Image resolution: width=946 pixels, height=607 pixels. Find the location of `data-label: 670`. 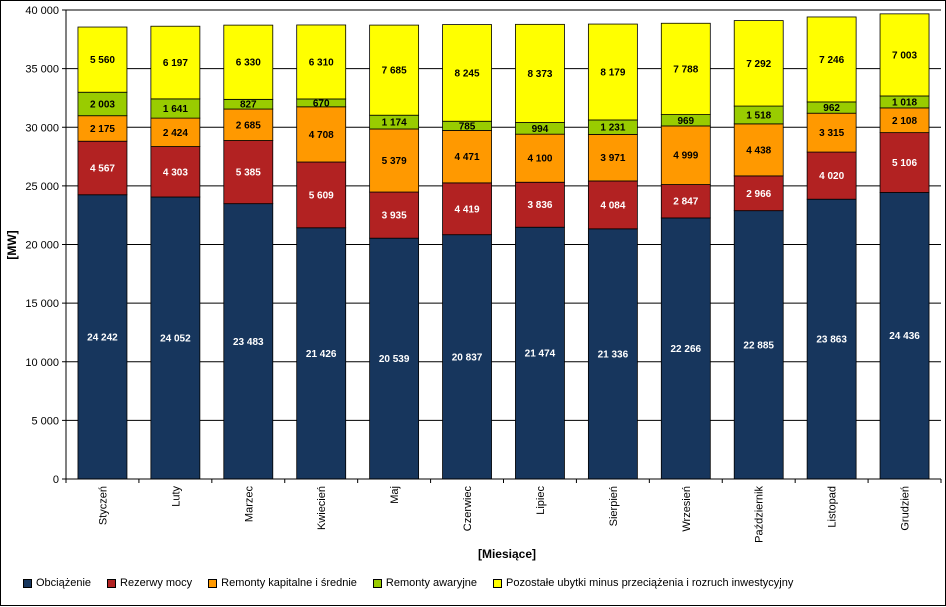

data-label: 670 is located at coordinates (321, 103).